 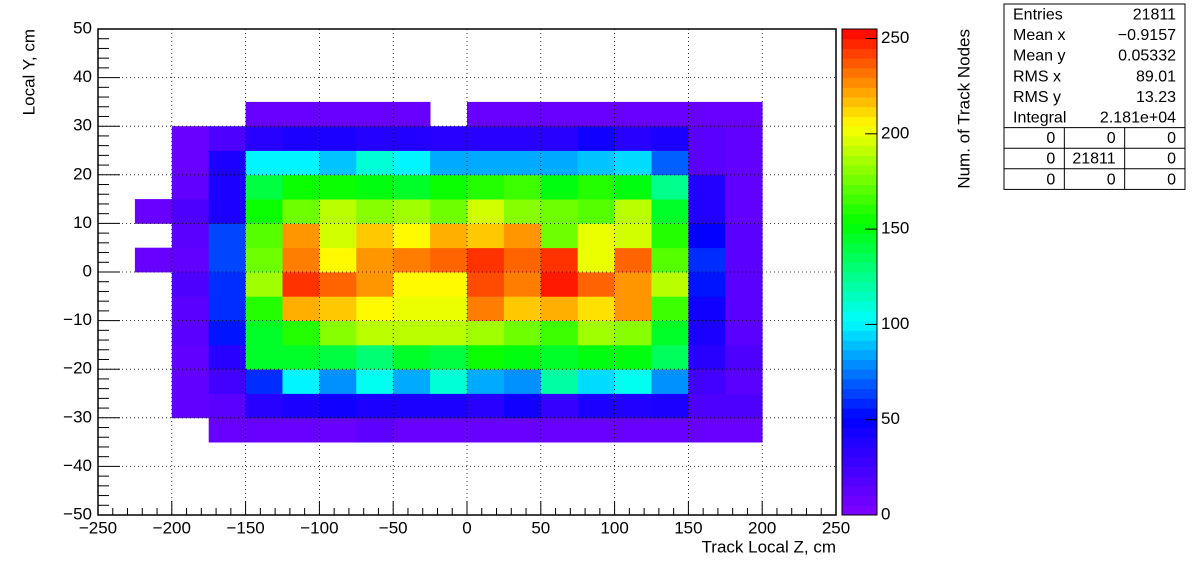 What do you see at coordinates (614, 527) in the screenshot?
I see `x-tick-label: 100` at bounding box center [614, 527].